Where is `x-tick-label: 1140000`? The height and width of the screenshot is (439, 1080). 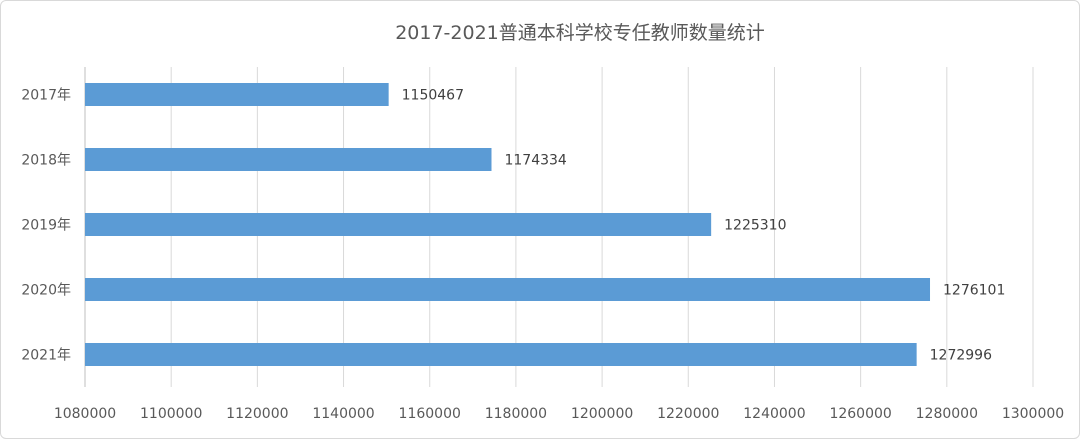 x-tick-label: 1140000 is located at coordinates (343, 414).